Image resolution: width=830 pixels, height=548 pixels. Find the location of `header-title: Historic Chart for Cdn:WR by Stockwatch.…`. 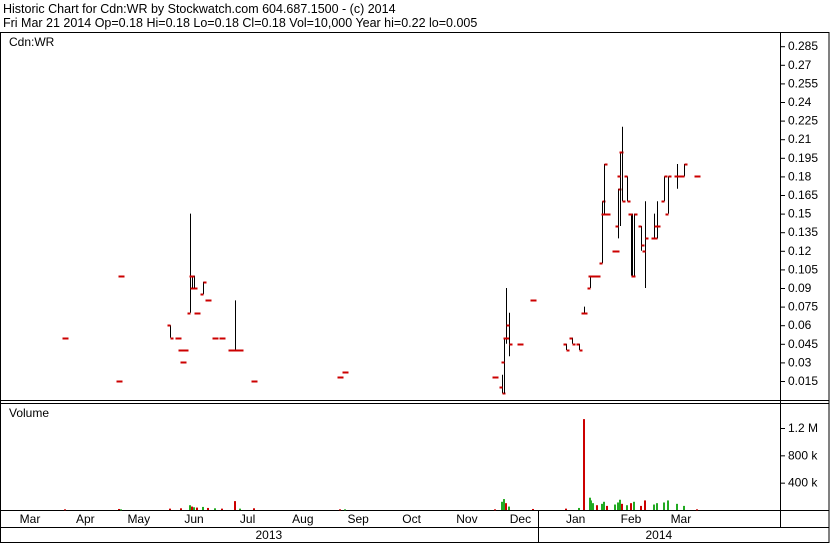

header-title: Historic Chart for Cdn:WR by Stockwatch.… is located at coordinates (199, 9).